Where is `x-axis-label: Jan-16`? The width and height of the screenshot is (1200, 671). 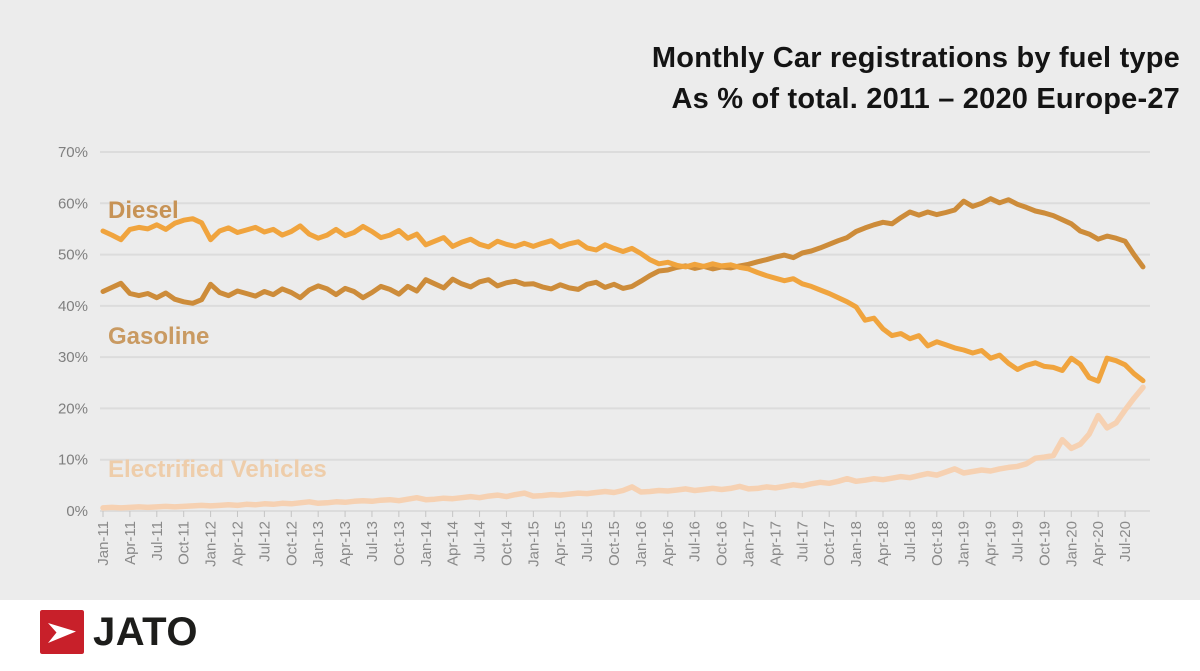 x-axis-label: Jan-16 is located at coordinates (641, 544).